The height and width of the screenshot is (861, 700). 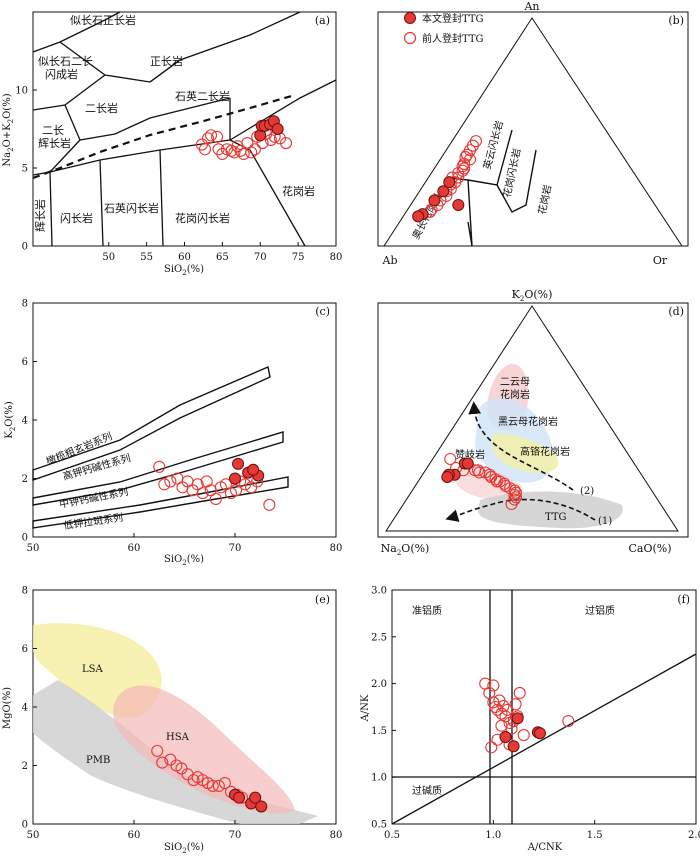 I want to click on panel-a-xlabel: SiO2(%), so click(x=184, y=270).